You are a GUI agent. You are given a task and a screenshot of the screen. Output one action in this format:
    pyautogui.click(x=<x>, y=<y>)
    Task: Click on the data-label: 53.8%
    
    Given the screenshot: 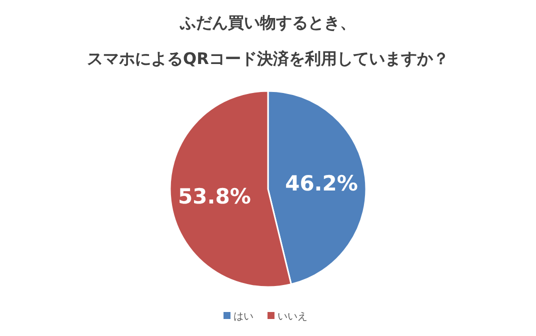 What is the action you would take?
    pyautogui.click(x=214, y=196)
    